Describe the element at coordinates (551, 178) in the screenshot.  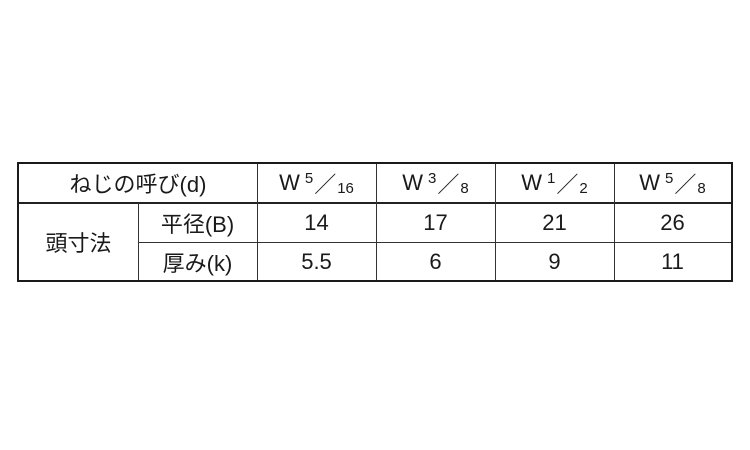
I see `numerator: 1` at that location.